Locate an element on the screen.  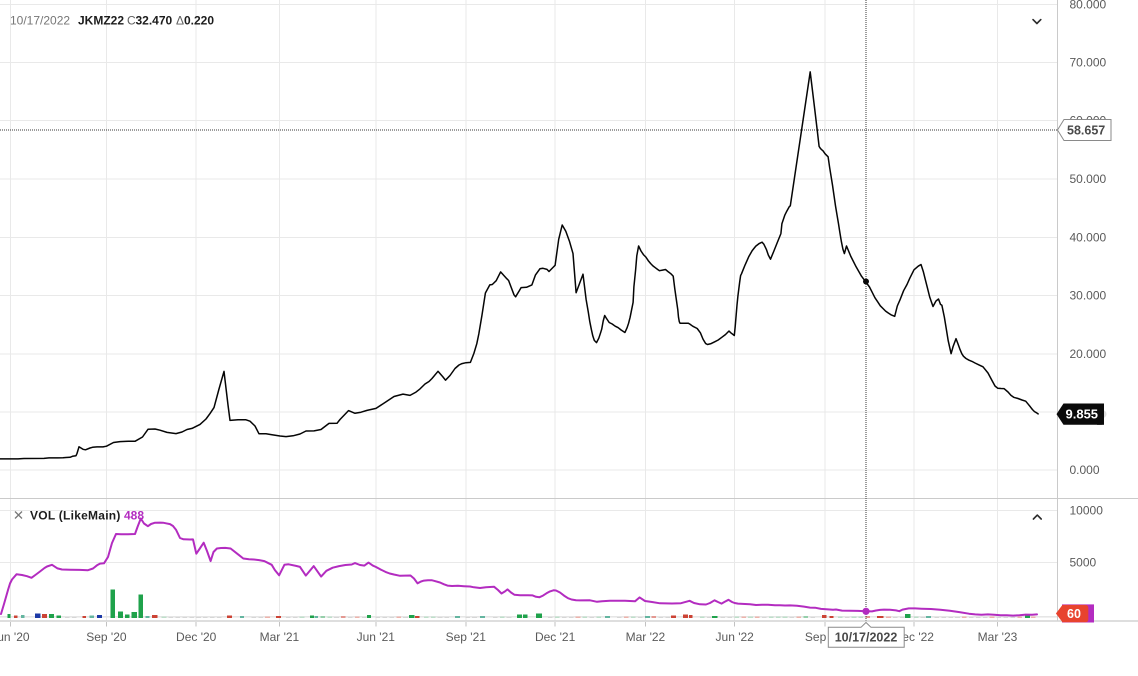
svg-text: 30.000 is located at coordinates (1088, 296).